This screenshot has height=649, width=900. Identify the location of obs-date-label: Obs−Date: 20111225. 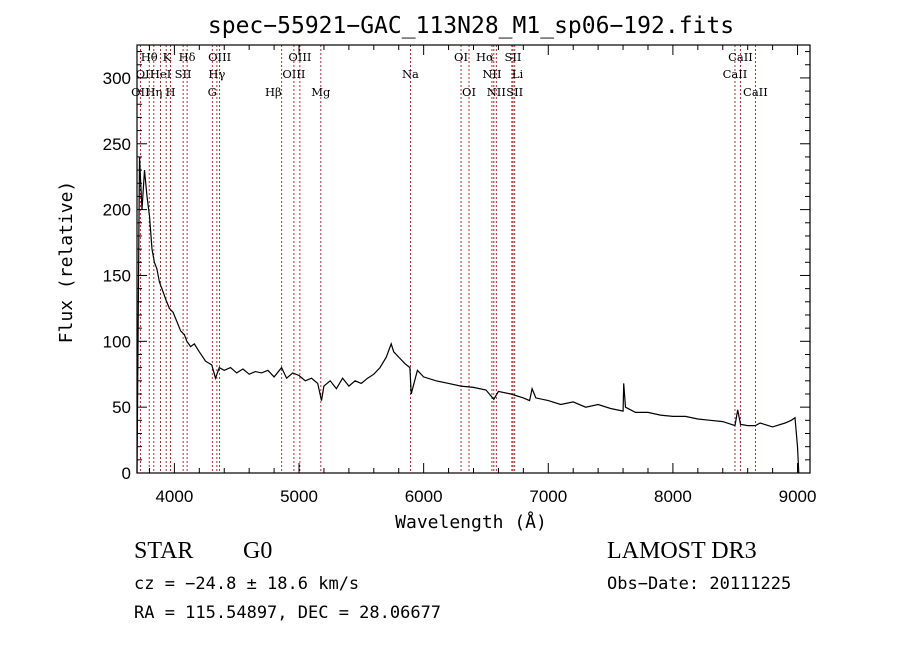
(699, 584).